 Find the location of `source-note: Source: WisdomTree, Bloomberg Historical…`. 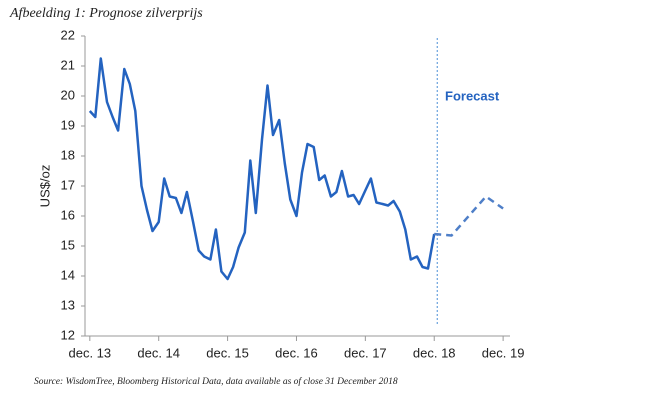

source-note: Source: WisdomTree, Bloomberg Historical… is located at coordinates (216, 381).